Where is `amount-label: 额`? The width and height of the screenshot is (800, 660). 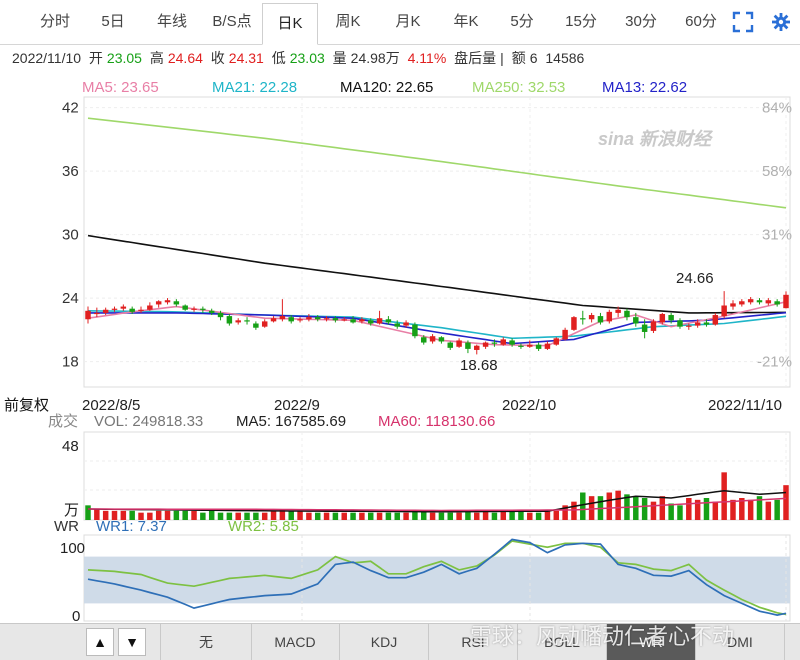
amount-label: 额 is located at coordinates (518, 58).